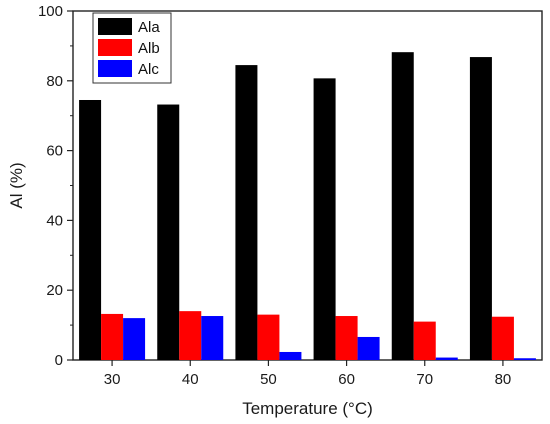 Image resolution: width=550 pixels, height=424 pixels. I want to click on x-tick-label: 70, so click(424, 379).